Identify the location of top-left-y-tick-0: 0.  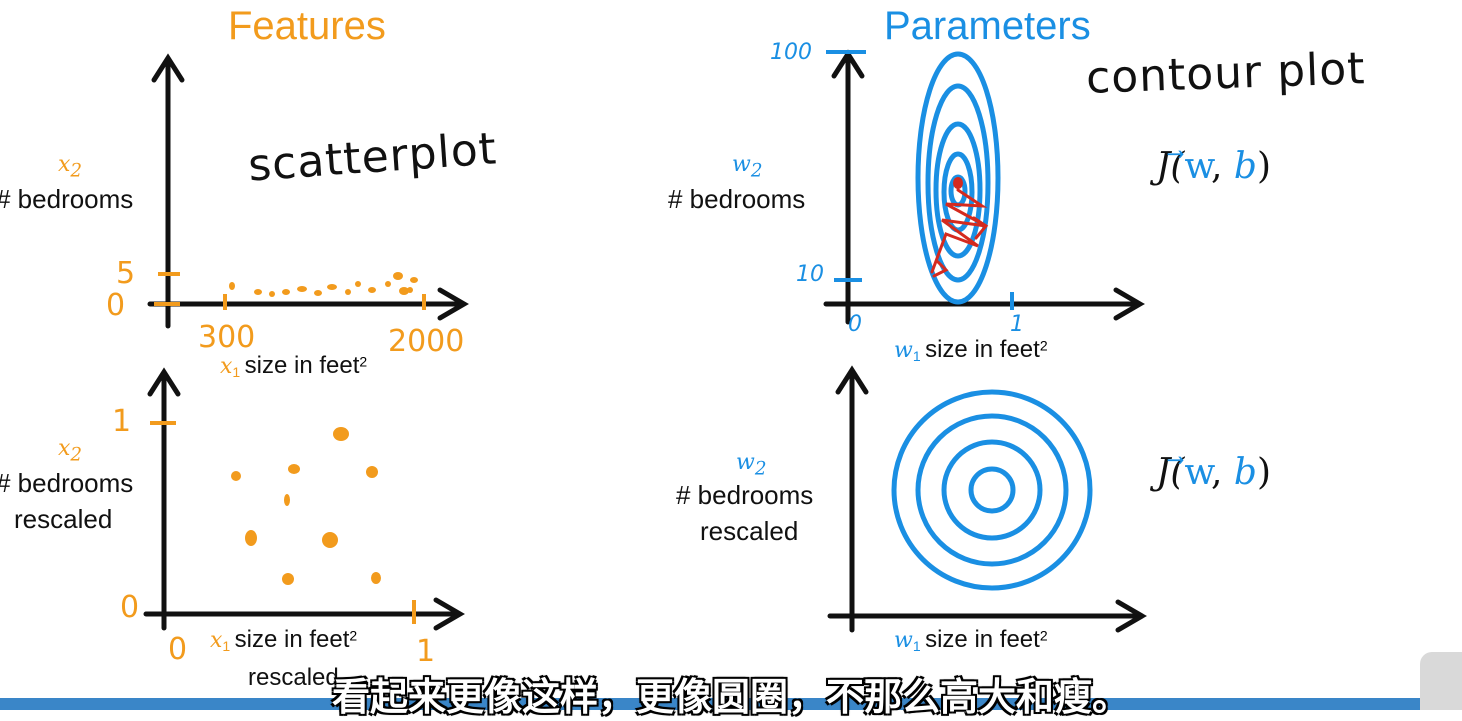
(116, 305).